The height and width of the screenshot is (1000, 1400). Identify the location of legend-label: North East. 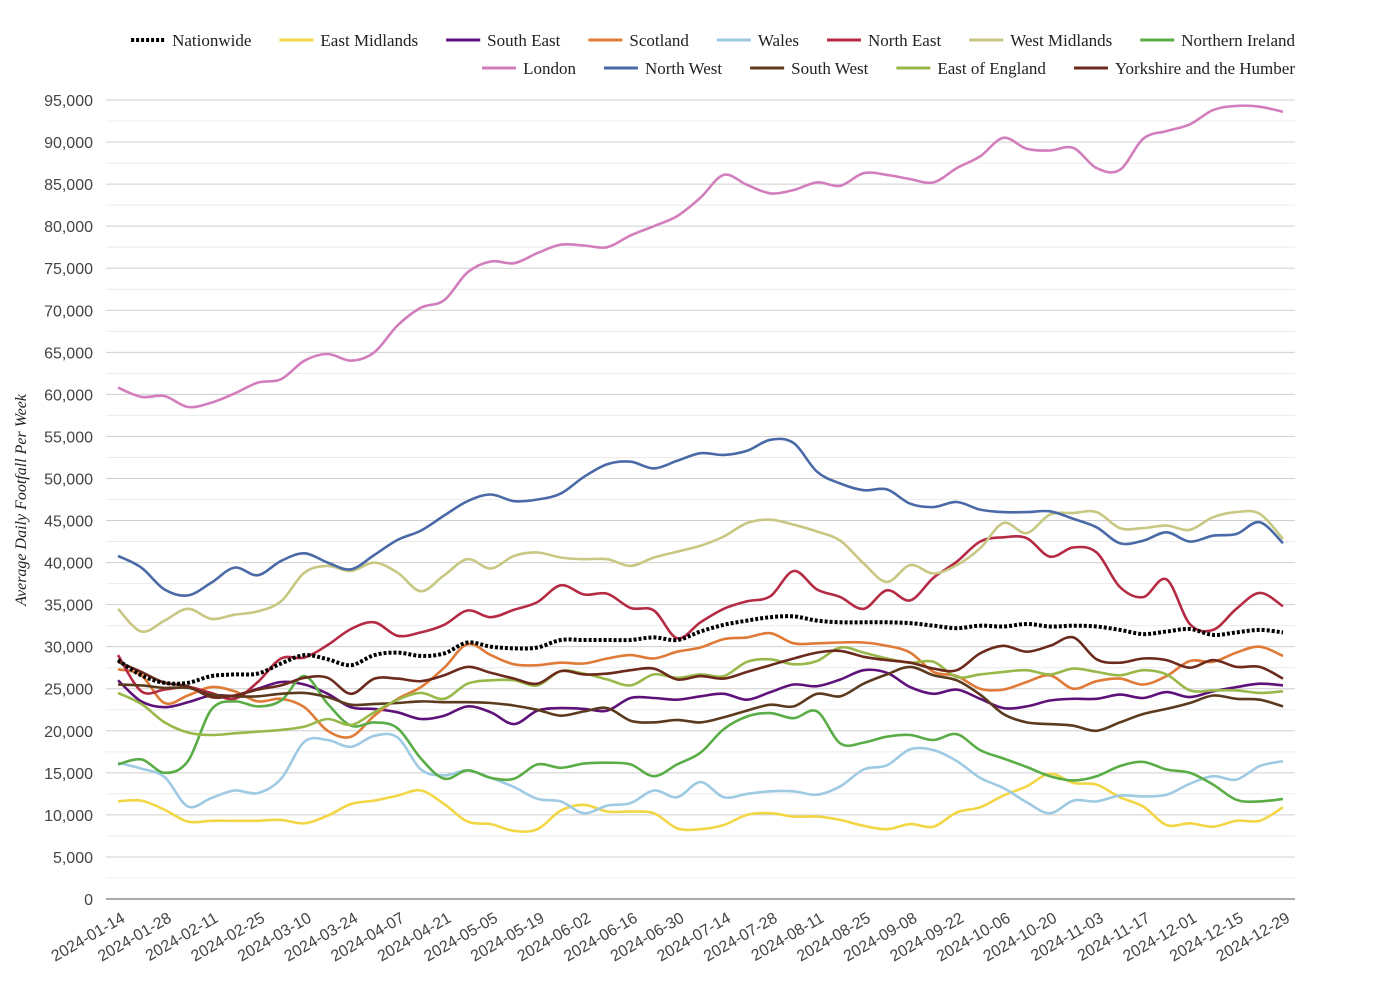
(904, 40).